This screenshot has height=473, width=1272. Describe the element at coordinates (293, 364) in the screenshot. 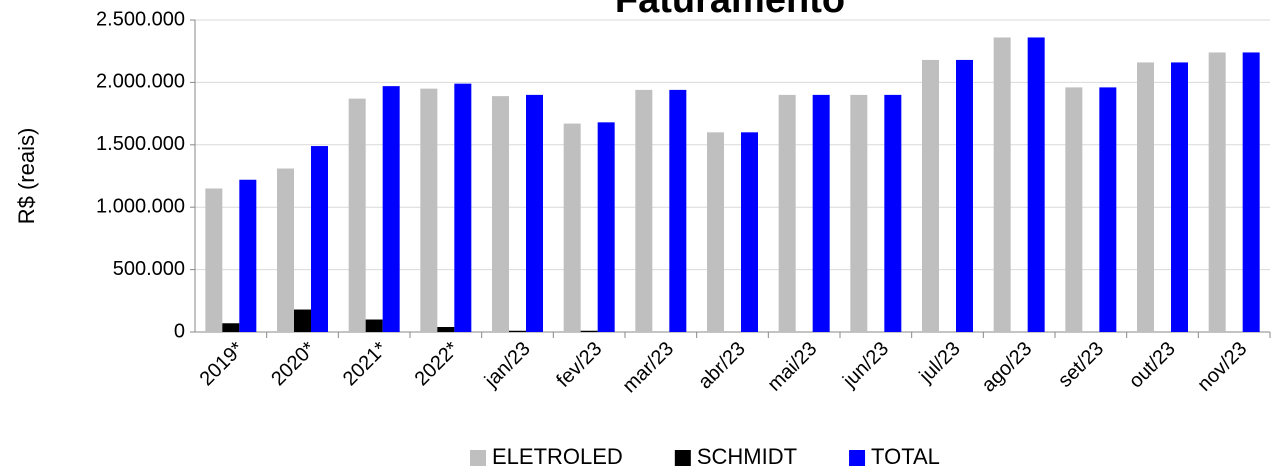

I see `x-tick-label: 2020*` at that location.